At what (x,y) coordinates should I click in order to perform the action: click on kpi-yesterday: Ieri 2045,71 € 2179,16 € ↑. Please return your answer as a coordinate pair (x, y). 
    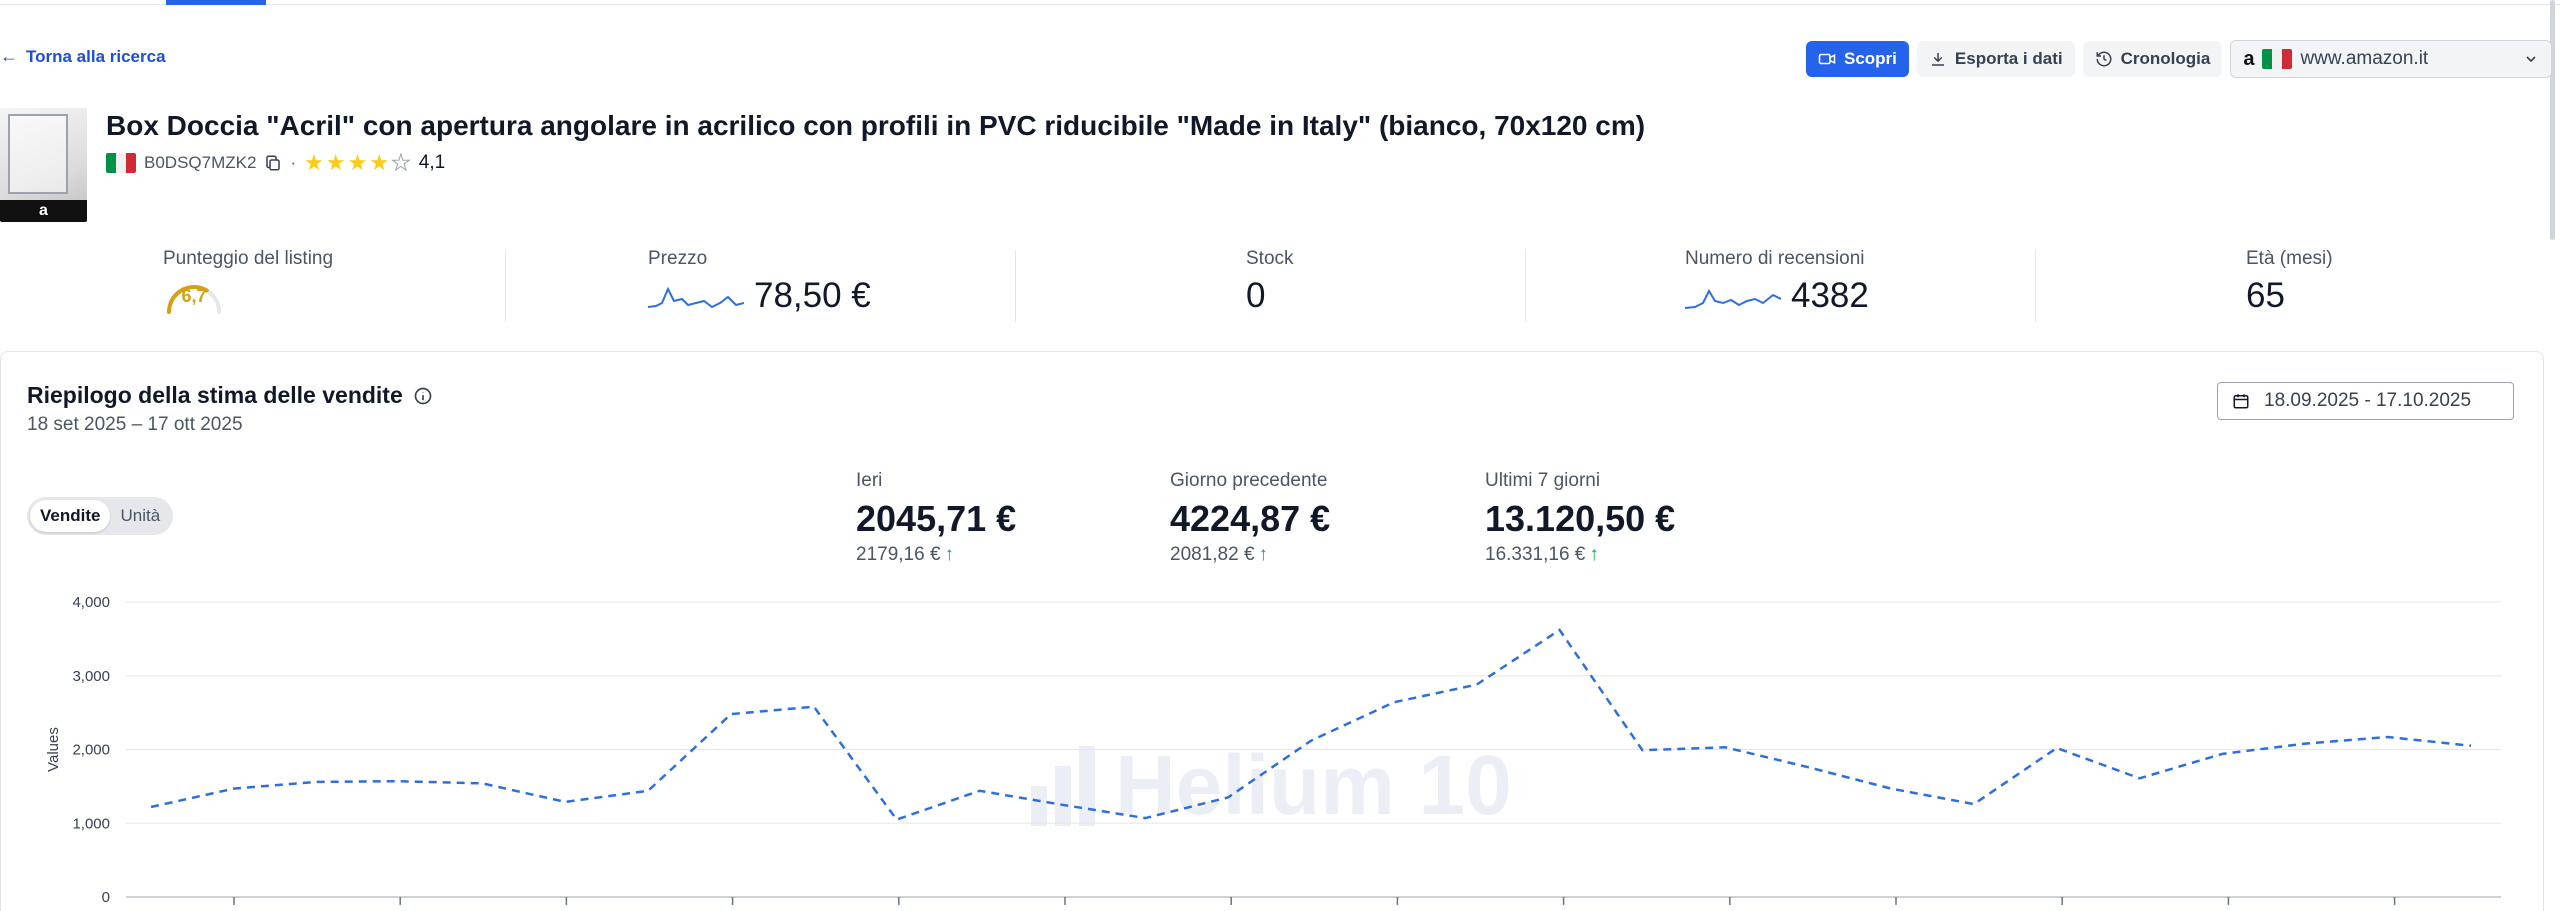
    Looking at the image, I should click on (936, 518).